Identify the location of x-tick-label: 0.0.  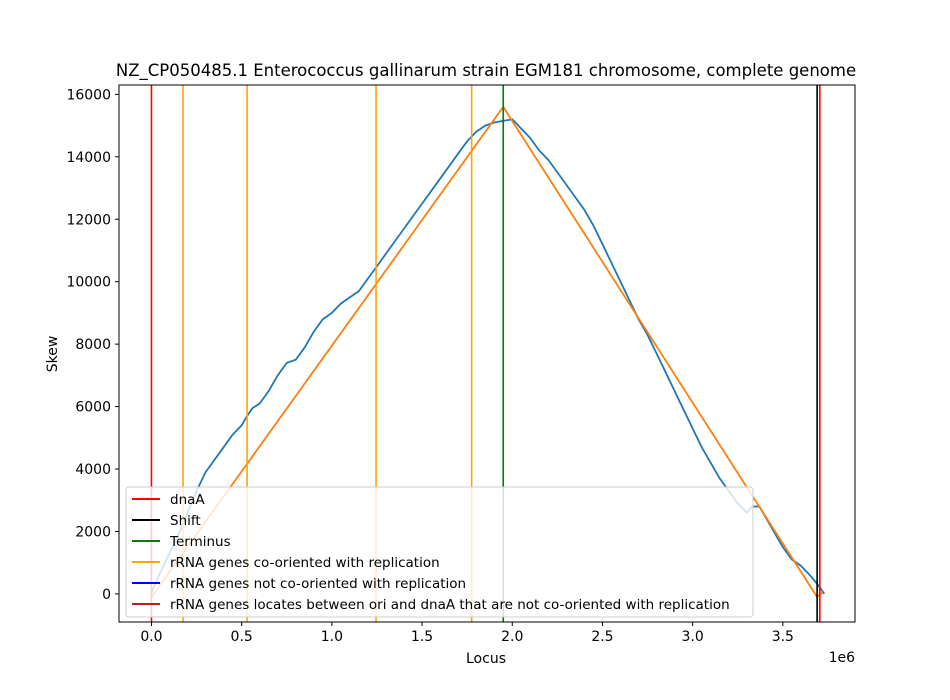
(151, 637).